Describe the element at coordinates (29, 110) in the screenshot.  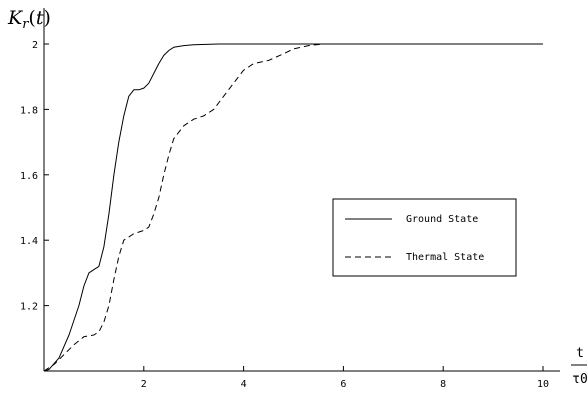
I see `y-tick-label: 1.8` at that location.